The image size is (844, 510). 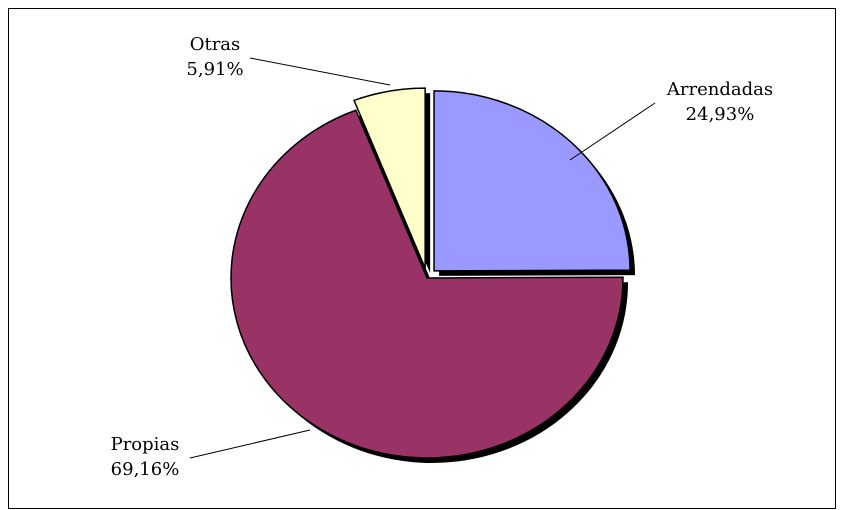 What do you see at coordinates (215, 44) in the screenshot?
I see `slice-label: Otras` at bounding box center [215, 44].